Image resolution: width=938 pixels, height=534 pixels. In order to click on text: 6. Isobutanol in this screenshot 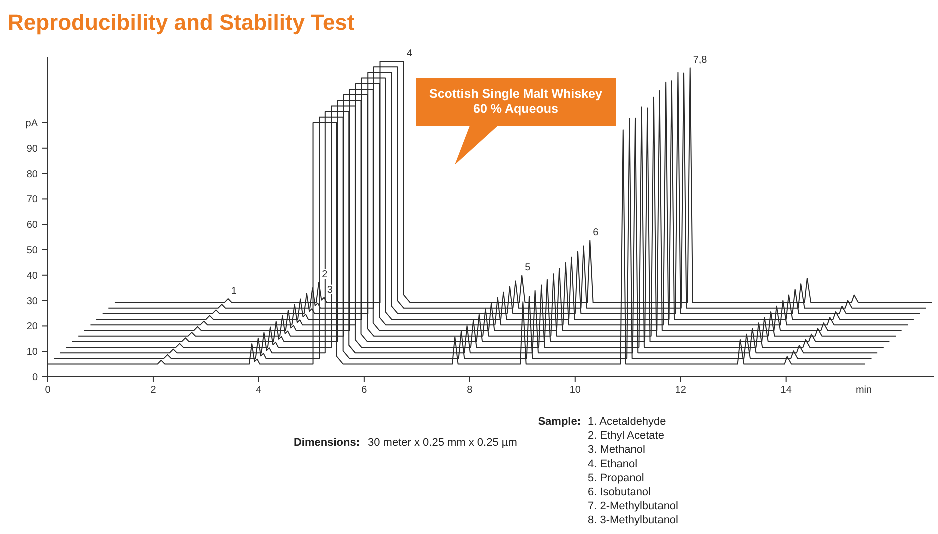, I will do `click(619, 492)`.